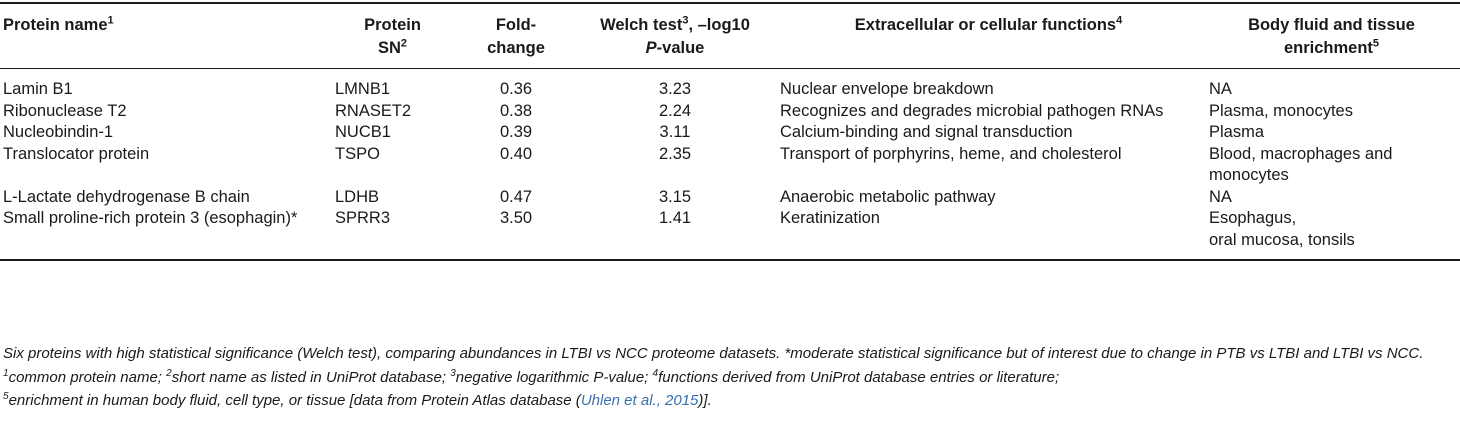 The image size is (1460, 430). Describe the element at coordinates (1253, 218) in the screenshot. I see `cell-body-line1: Esophagus,` at that location.